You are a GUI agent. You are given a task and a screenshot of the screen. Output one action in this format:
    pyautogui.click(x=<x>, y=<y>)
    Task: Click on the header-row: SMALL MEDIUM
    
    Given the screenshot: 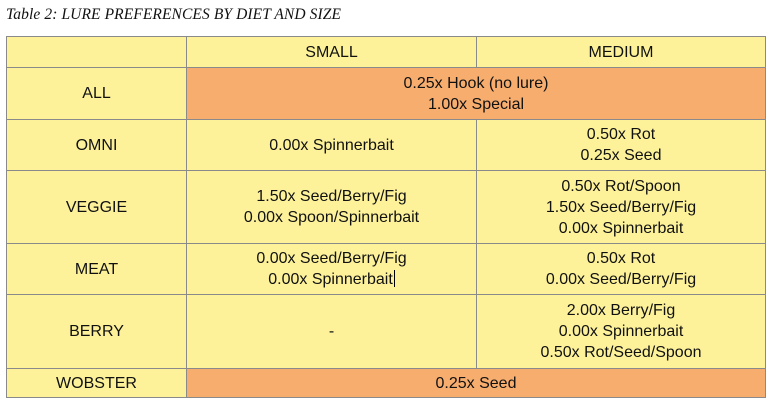 What is the action you would take?
    pyautogui.click(x=386, y=52)
    